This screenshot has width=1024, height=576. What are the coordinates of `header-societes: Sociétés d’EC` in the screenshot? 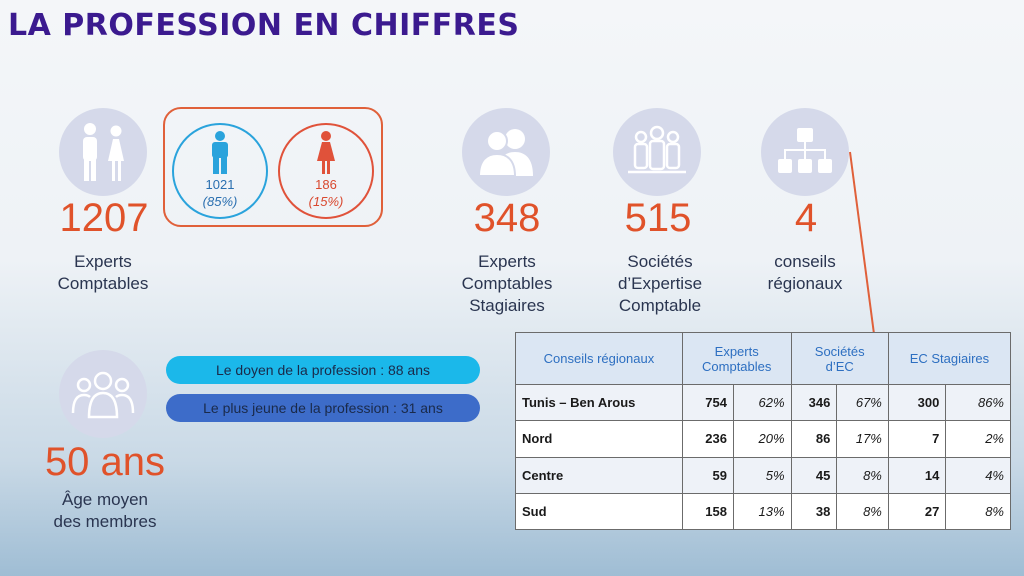 It's located at (839, 358).